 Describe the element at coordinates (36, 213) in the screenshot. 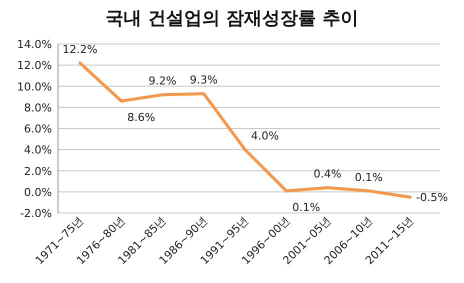

I see `y-tick-label: -2.0%` at that location.